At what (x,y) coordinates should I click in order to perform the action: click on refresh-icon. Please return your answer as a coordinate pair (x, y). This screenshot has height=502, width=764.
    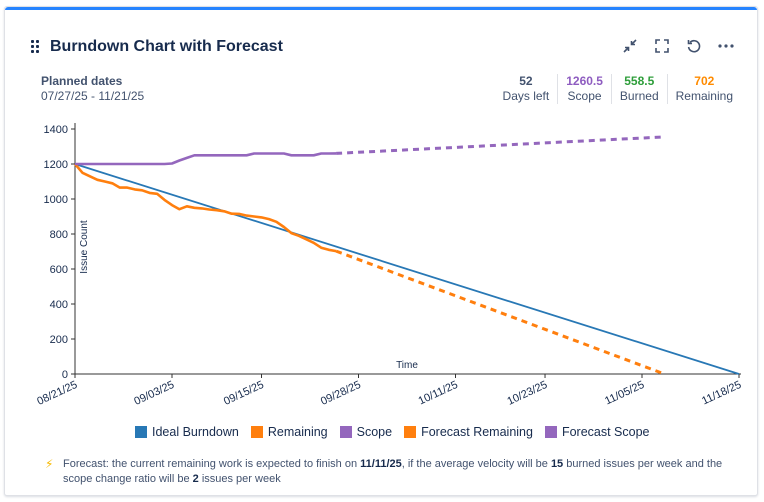
    Looking at the image, I should click on (694, 46).